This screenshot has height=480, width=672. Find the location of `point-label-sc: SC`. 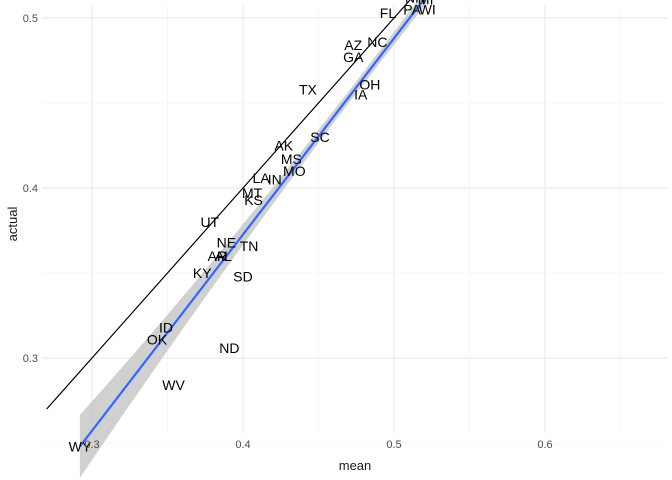

point-label-sc: SC is located at coordinates (319, 137).